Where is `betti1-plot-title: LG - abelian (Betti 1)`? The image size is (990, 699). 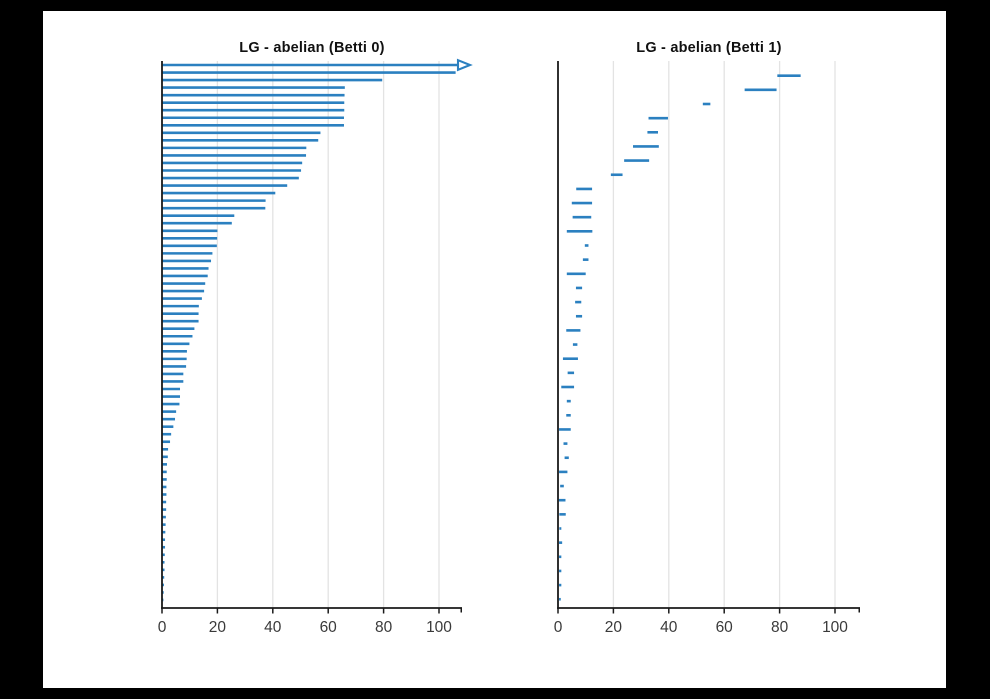 betti1-plot-title: LG - abelian (Betti 1) is located at coordinates (709, 48).